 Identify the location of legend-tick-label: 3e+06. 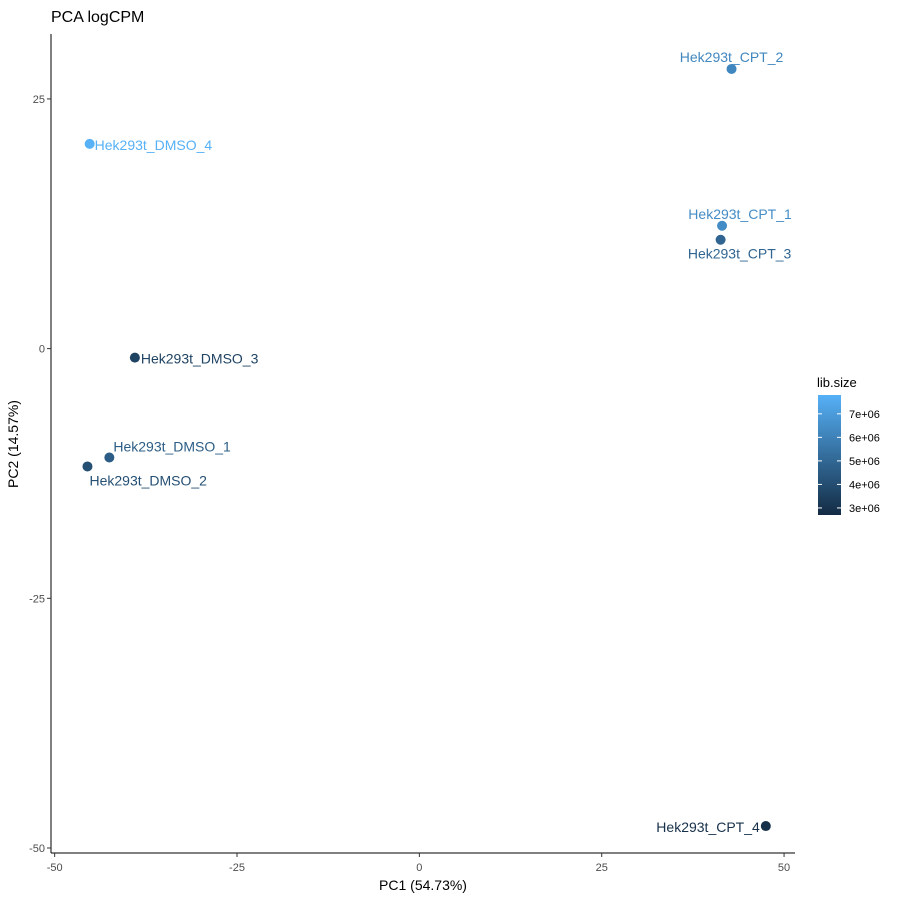
(864, 509).